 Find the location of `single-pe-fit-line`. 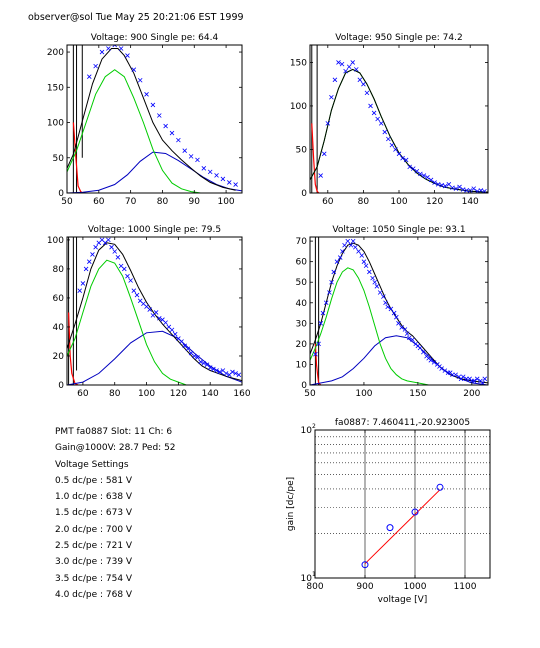

single-pe-fit-line is located at coordinates (134, 131).